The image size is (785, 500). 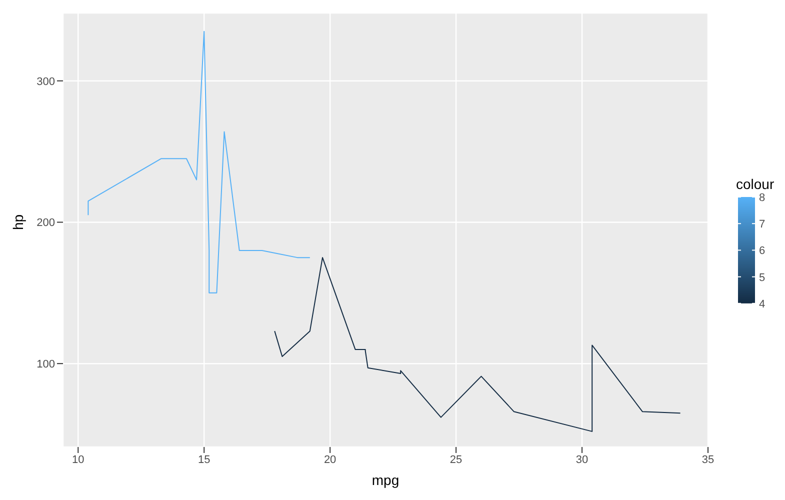 What do you see at coordinates (386, 480) in the screenshot?
I see `x-axis-title: mpg` at bounding box center [386, 480].